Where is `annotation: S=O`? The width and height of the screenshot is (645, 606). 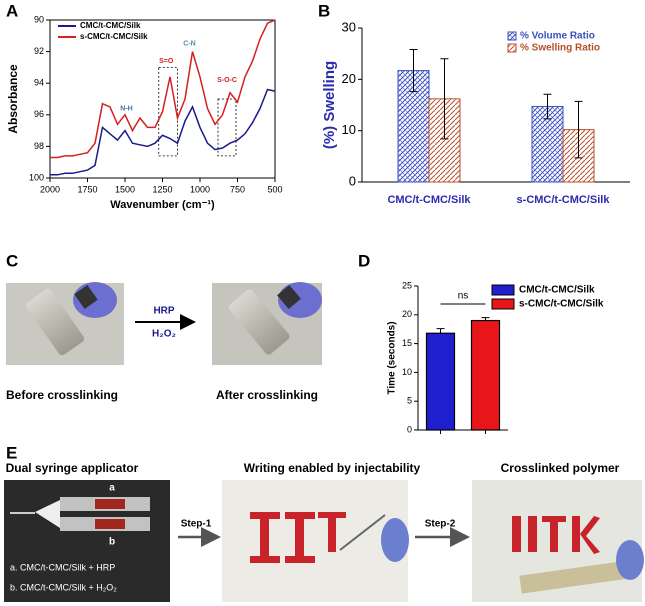
annotation: S=O is located at coordinates (166, 61).